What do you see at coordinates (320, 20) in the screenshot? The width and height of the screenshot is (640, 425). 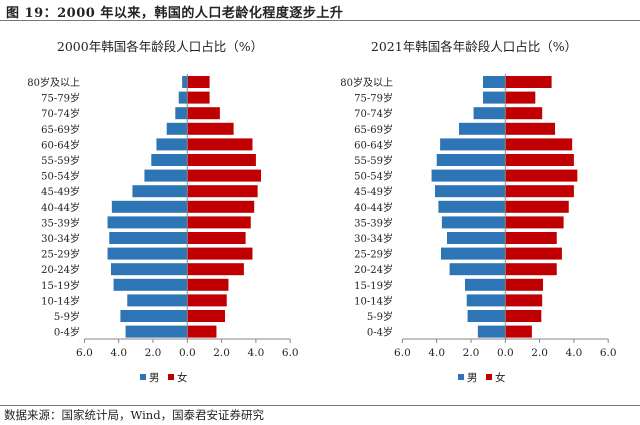 I see `title-rule` at bounding box center [320, 20].